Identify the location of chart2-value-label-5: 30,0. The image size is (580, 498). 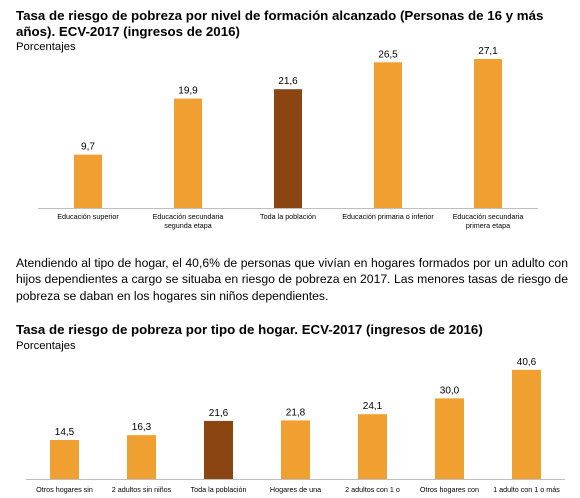
(450, 390).